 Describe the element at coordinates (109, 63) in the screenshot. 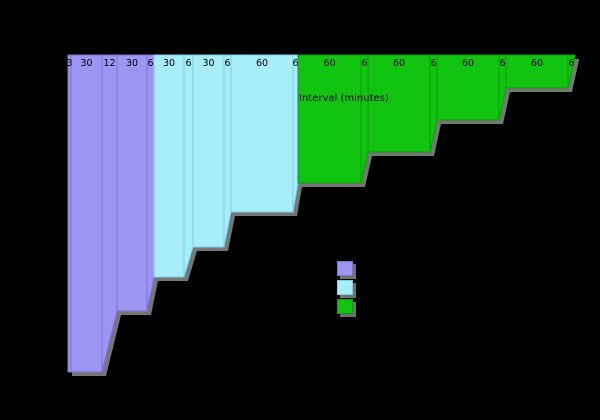

I see `interval-minutes-label: 12` at that location.